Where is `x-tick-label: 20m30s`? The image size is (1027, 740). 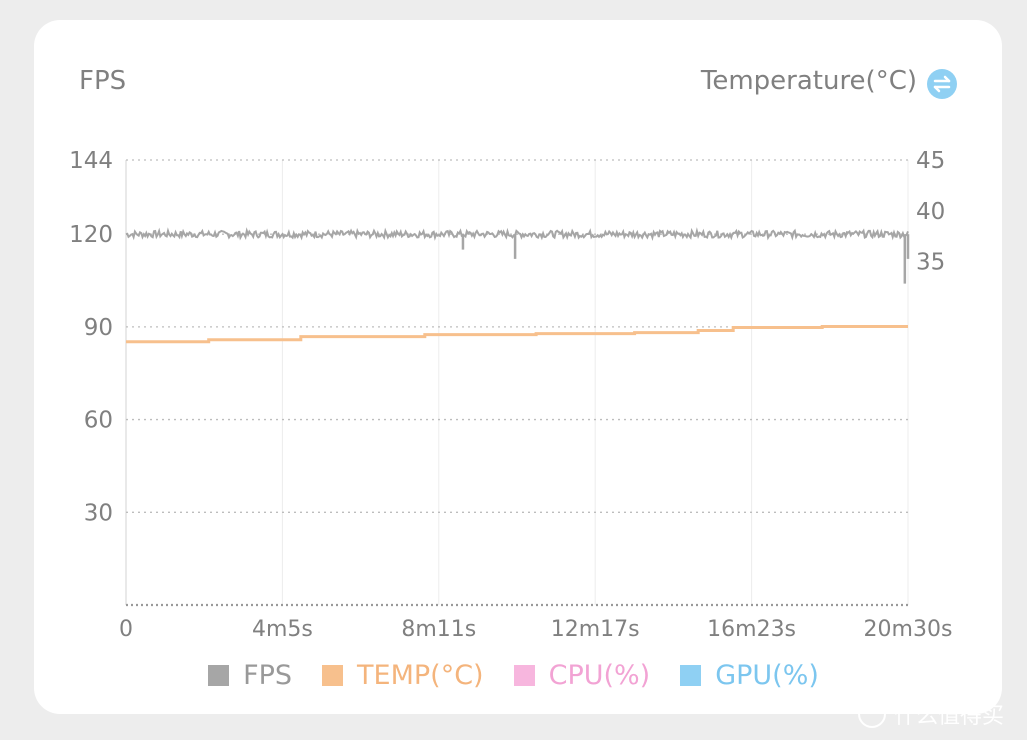
x-tick-label: 20m30s is located at coordinates (908, 629).